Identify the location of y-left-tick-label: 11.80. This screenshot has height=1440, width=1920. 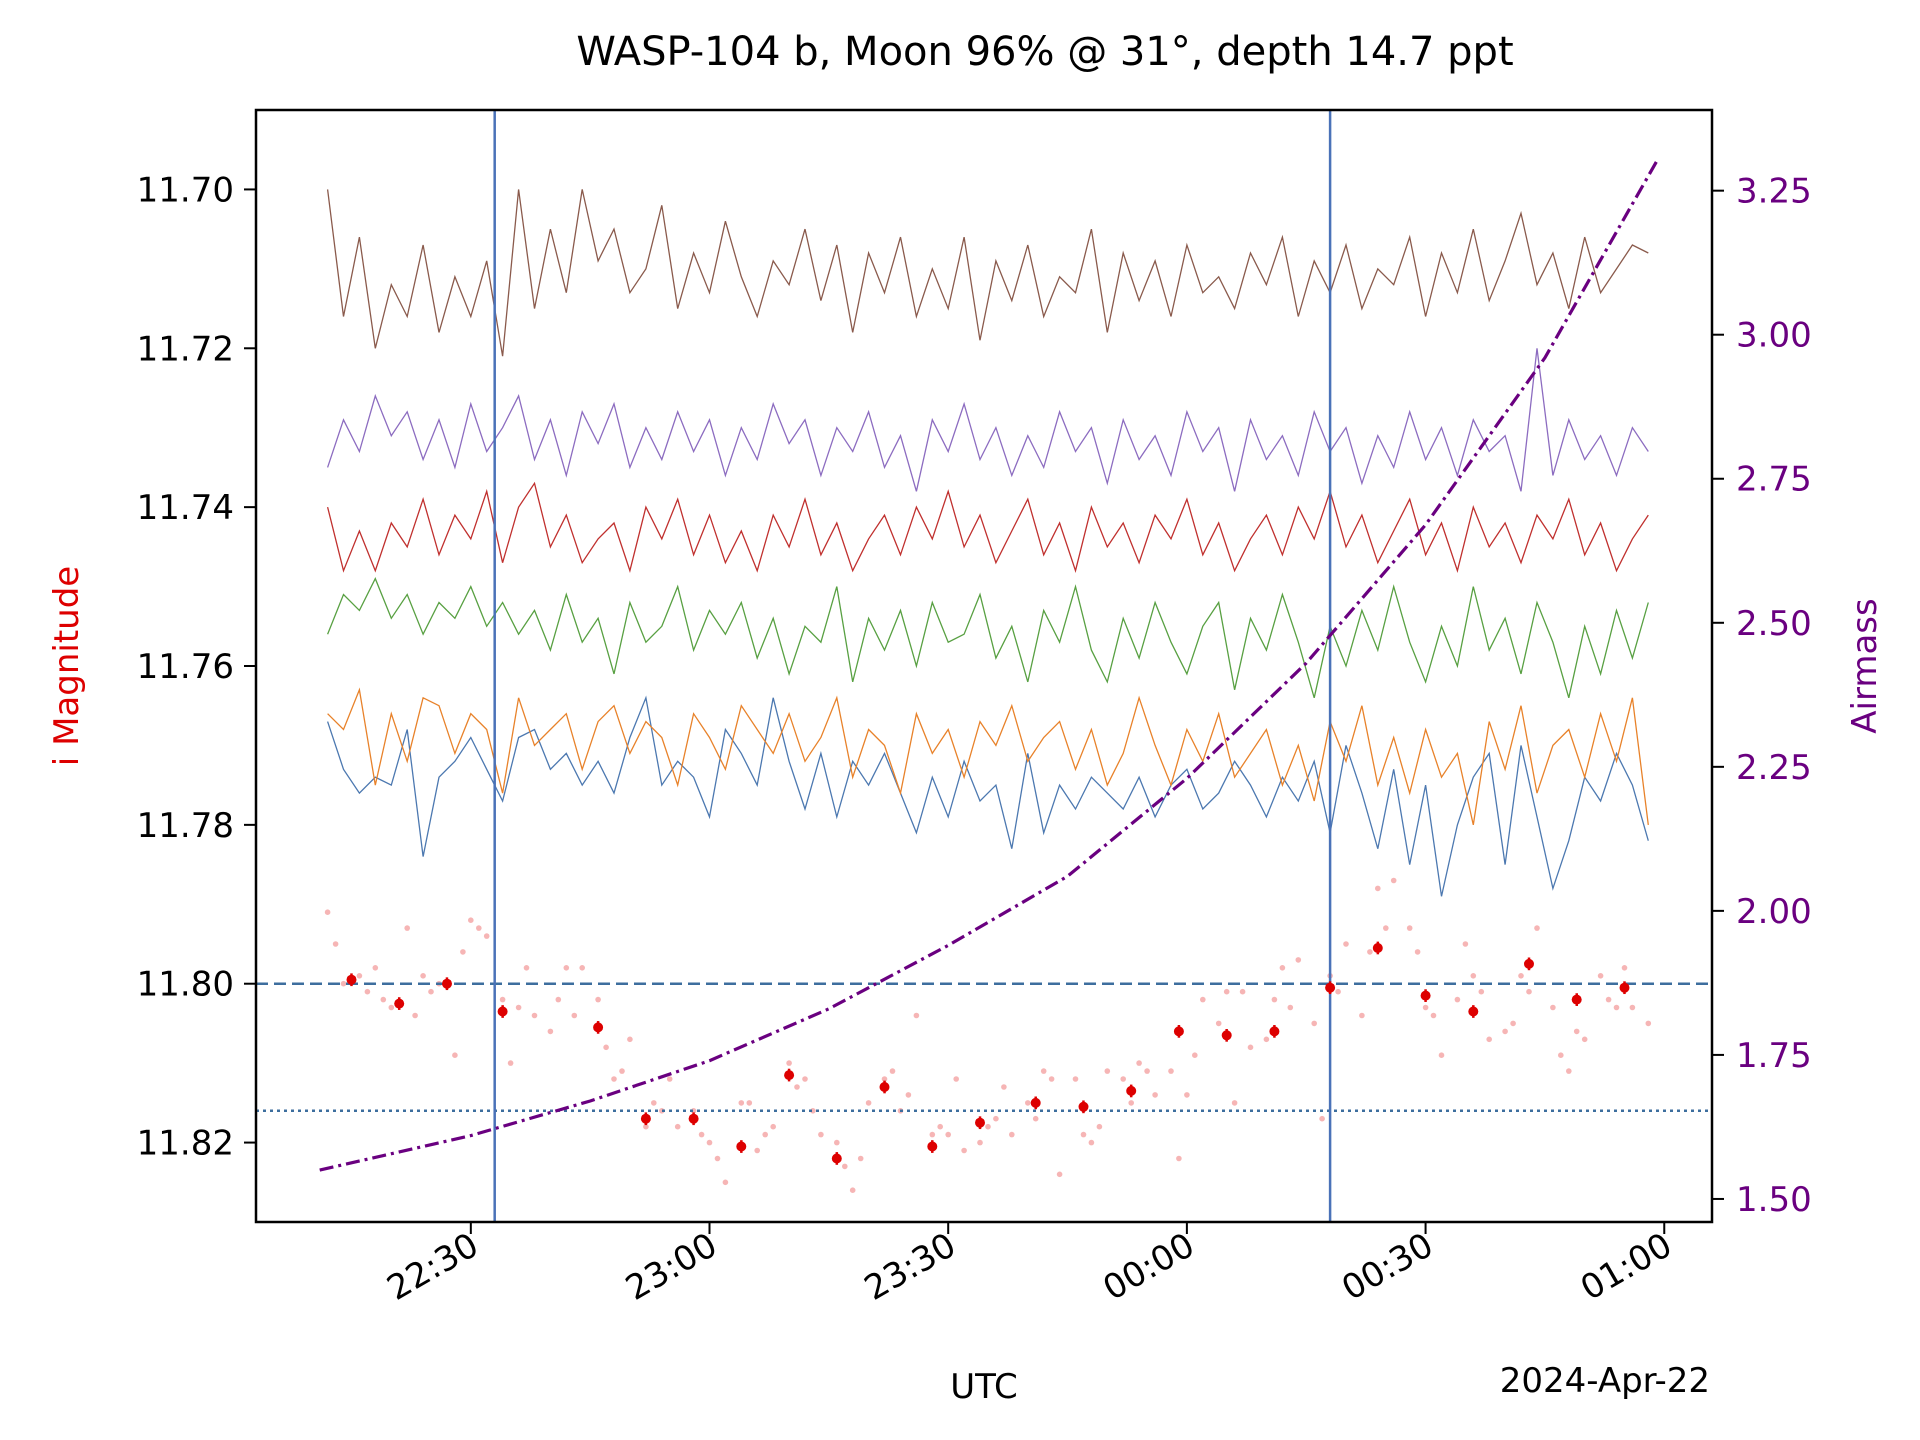
(185, 985).